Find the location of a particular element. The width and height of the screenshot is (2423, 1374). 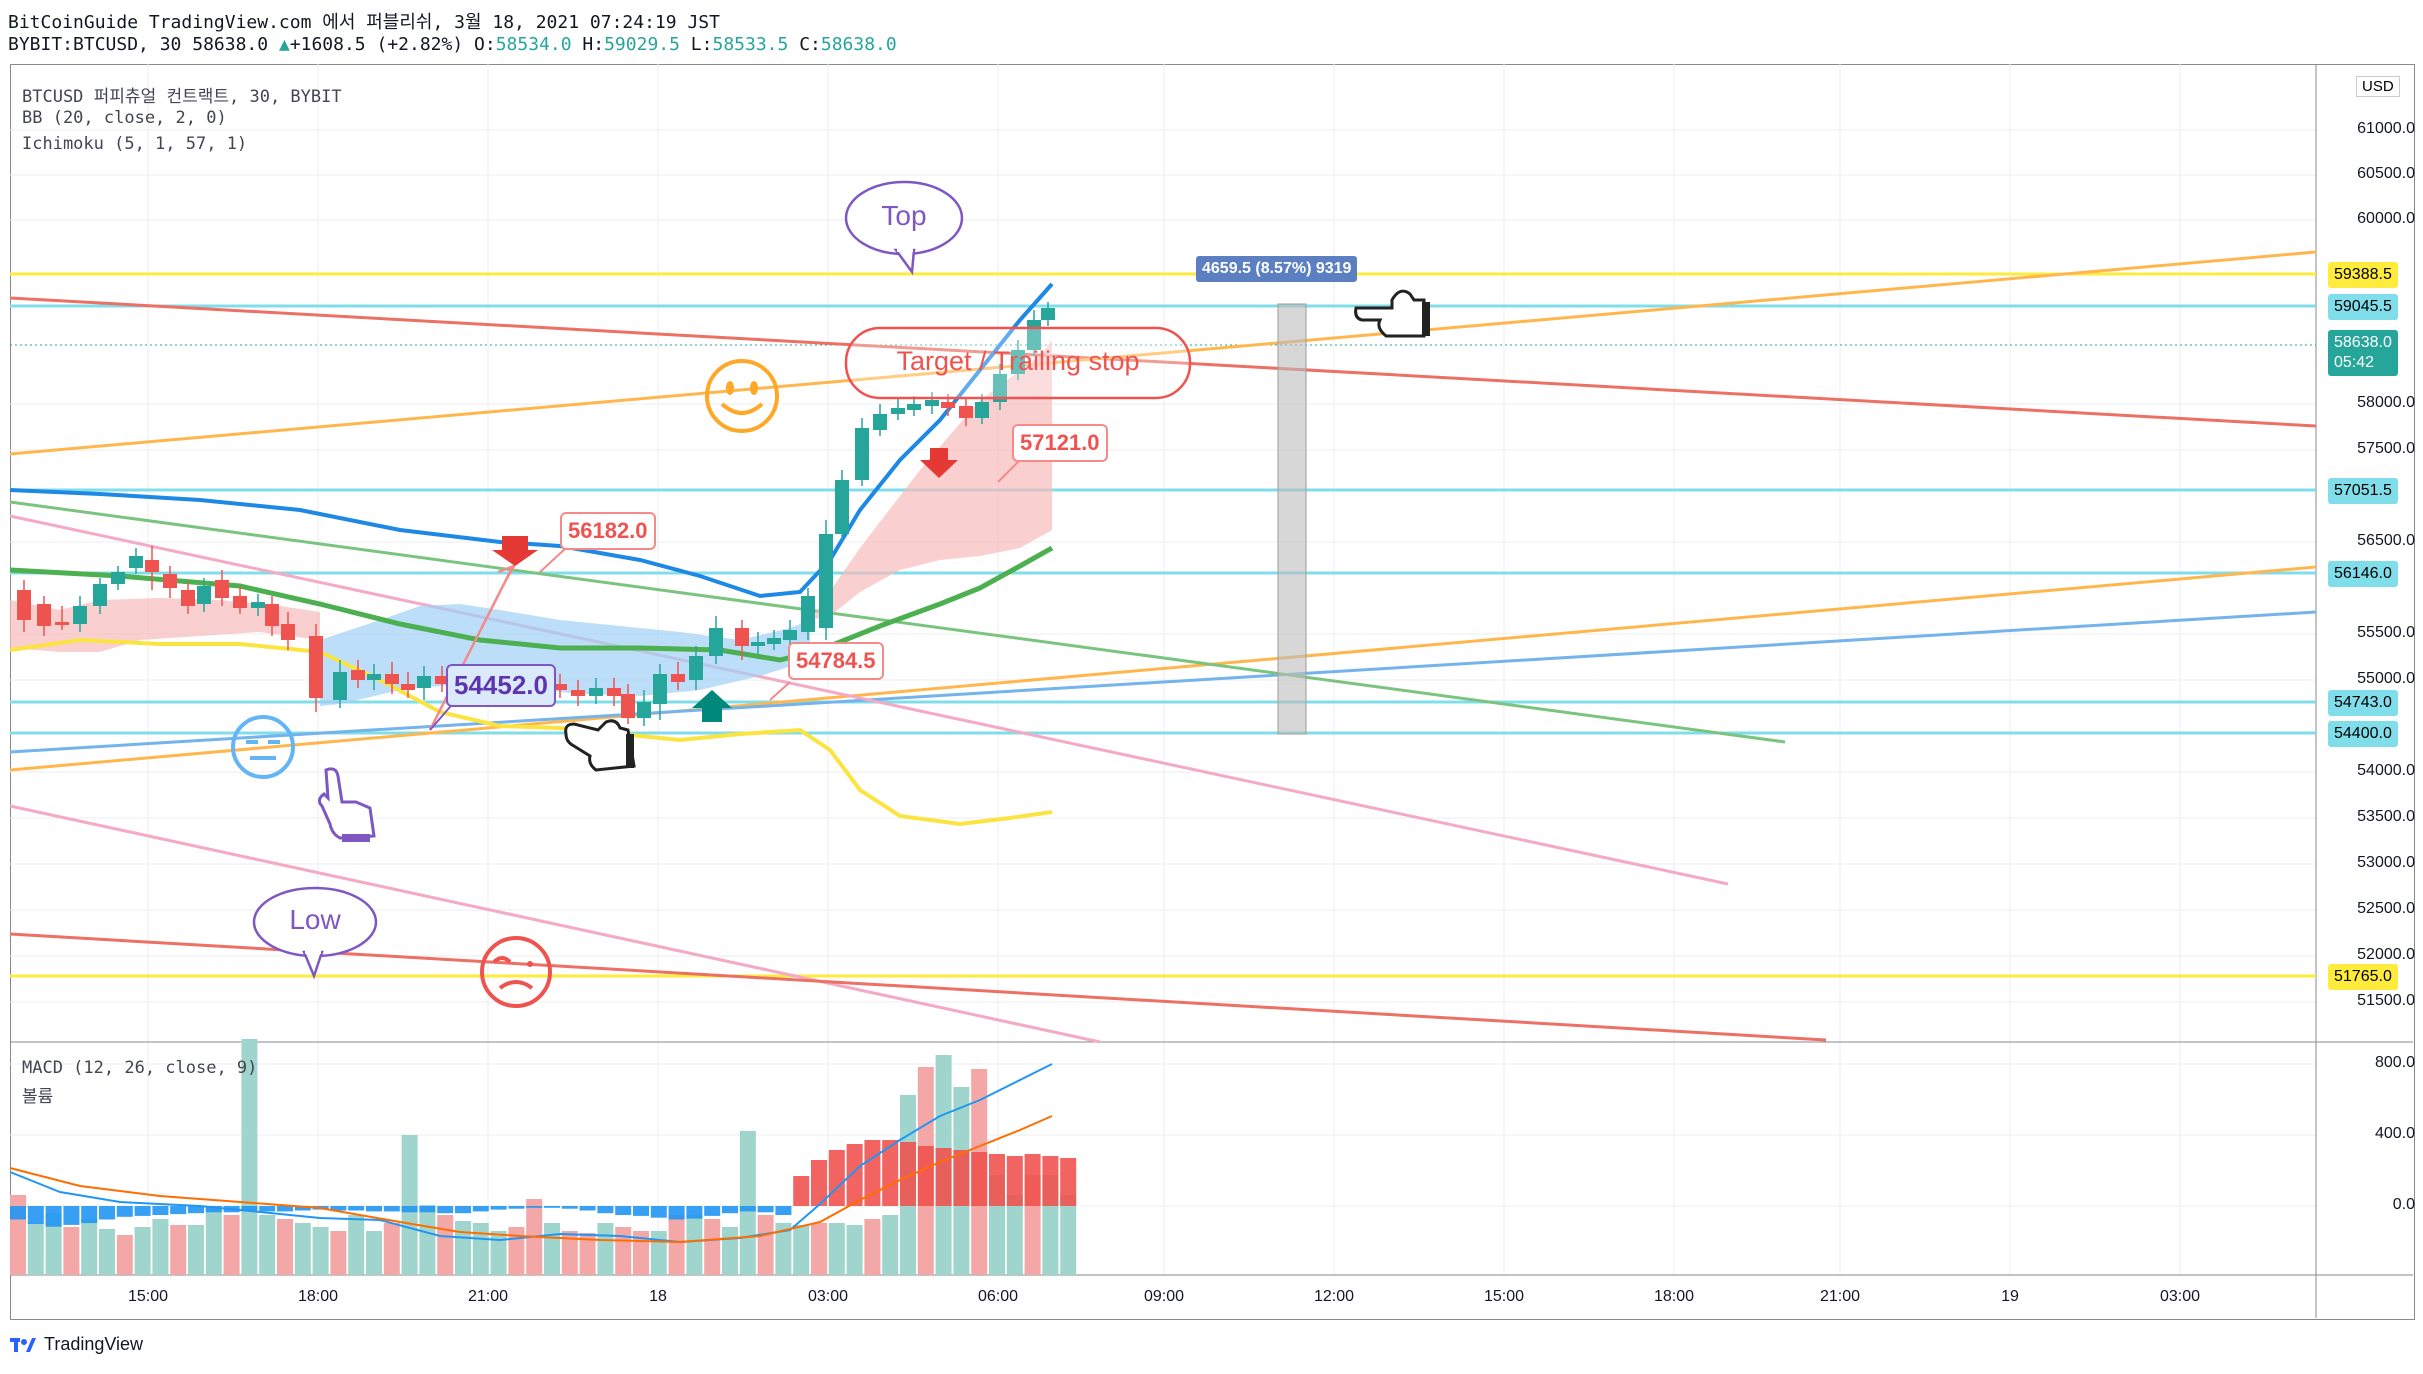

time-tick: 06:00 is located at coordinates (998, 1296).